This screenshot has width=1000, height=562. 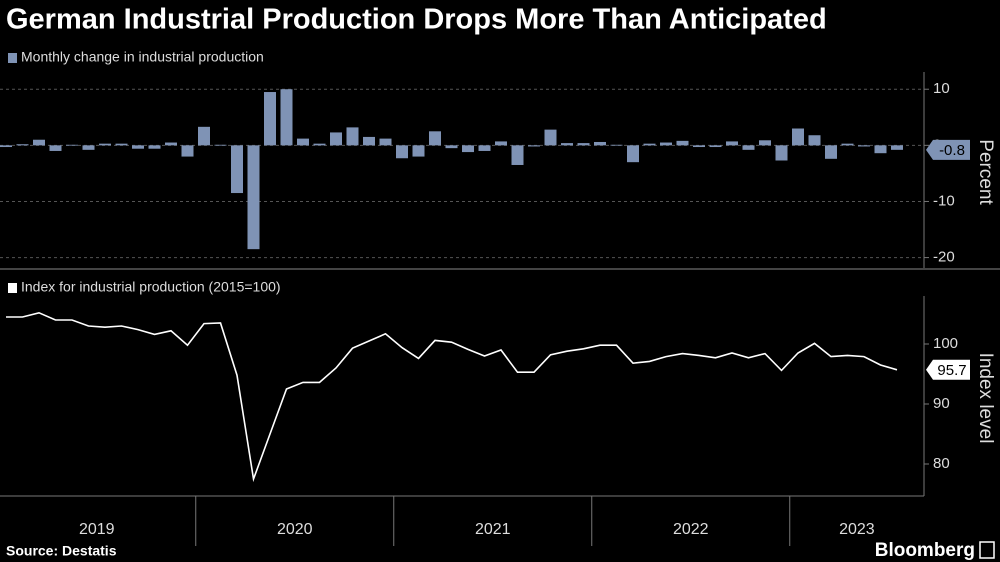 What do you see at coordinates (941, 88) in the screenshot?
I see `y-tick-label: 10` at bounding box center [941, 88].